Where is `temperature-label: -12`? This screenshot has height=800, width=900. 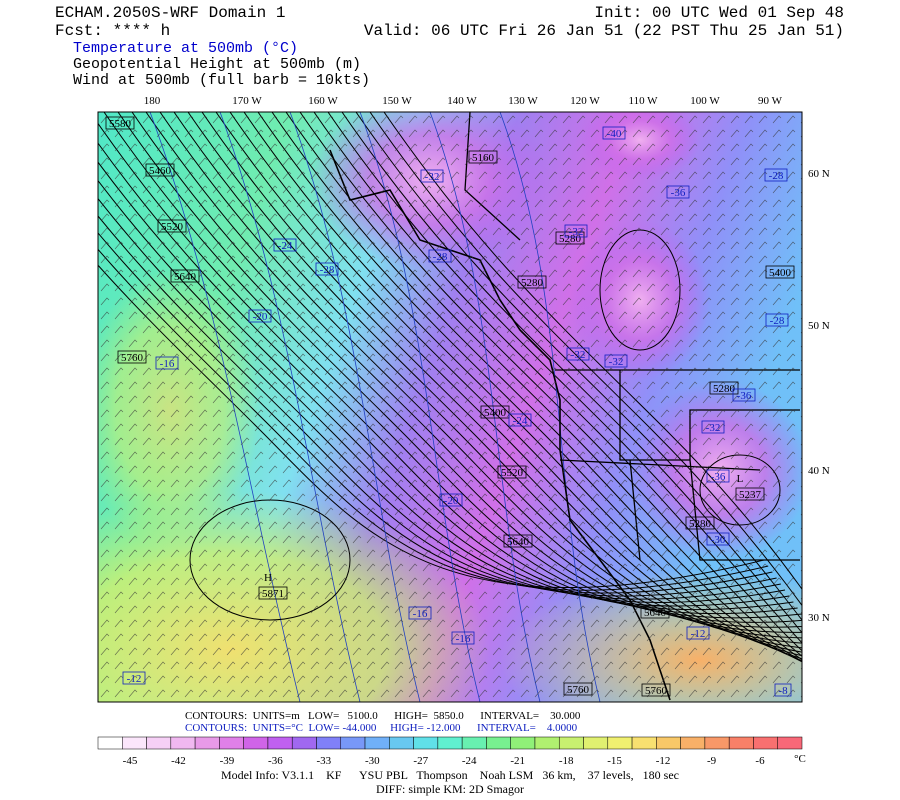
temperature-label: -12 is located at coordinates (134, 679).